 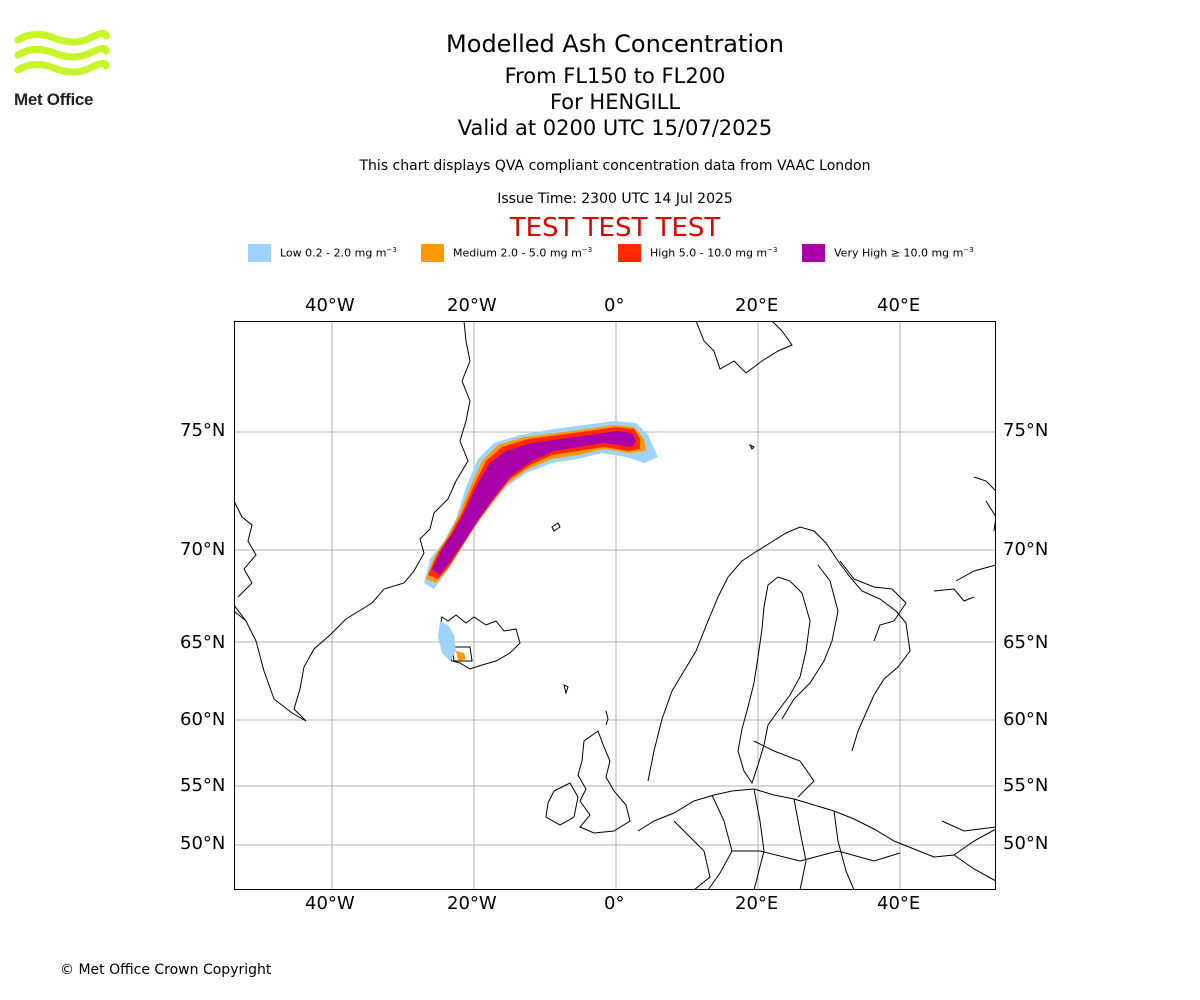 I want to click on lat-label-left-65n: 65°N, so click(x=203, y=642).